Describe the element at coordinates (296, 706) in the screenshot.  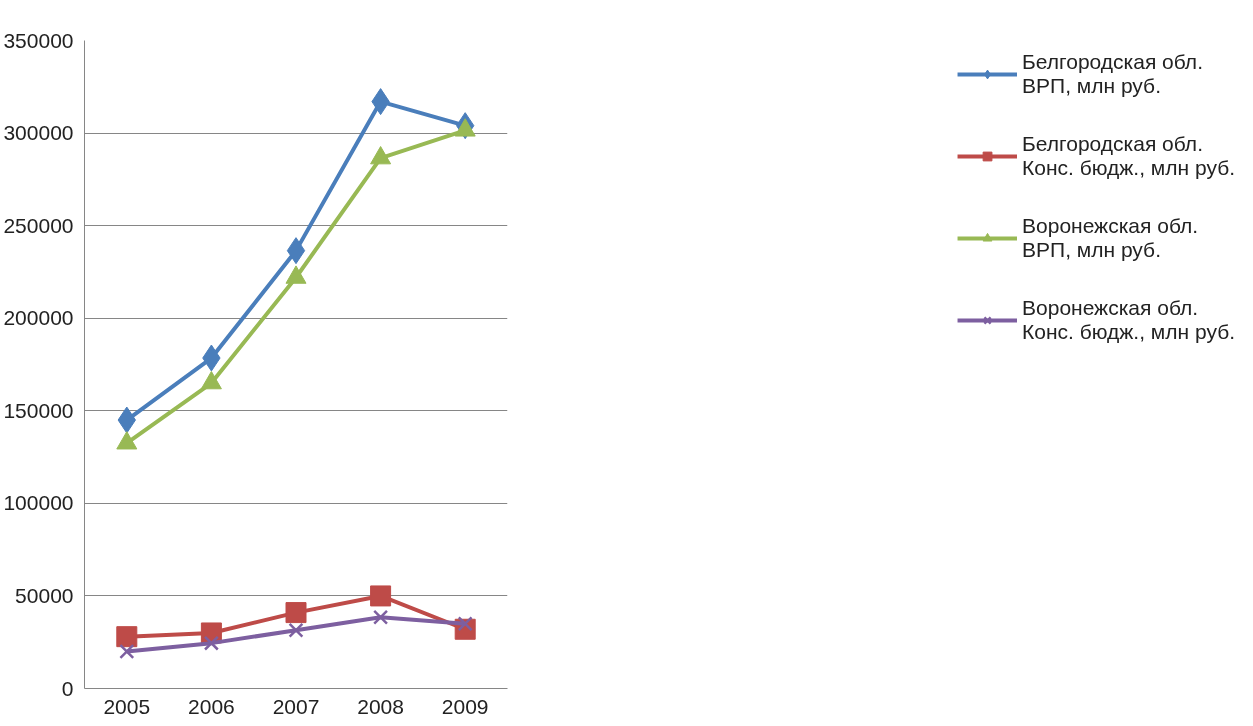
I see `x-tick-label: 2007` at that location.